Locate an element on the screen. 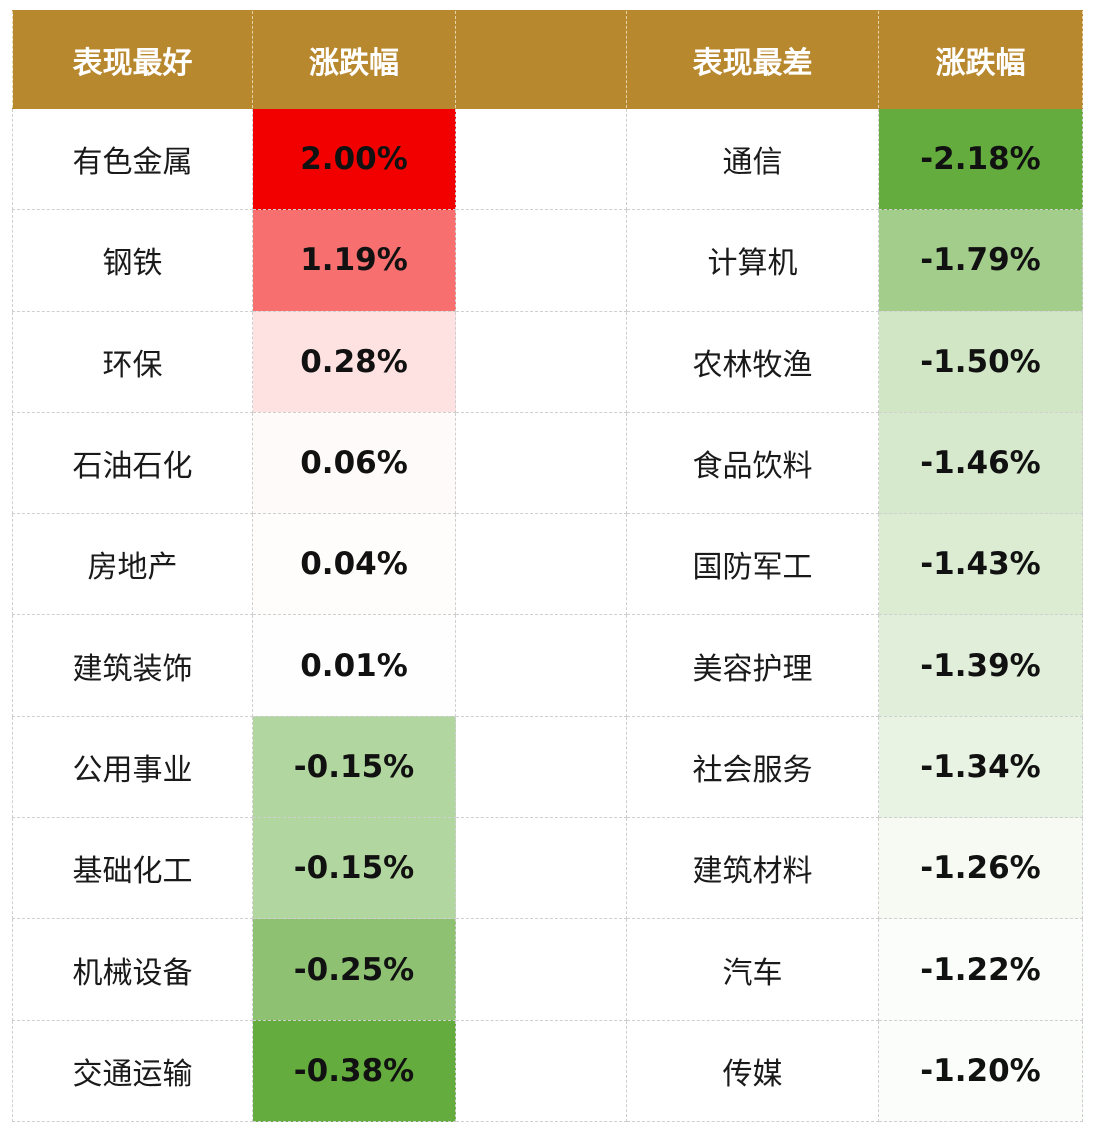  worst-sector-change: -1.46% is located at coordinates (980, 463).